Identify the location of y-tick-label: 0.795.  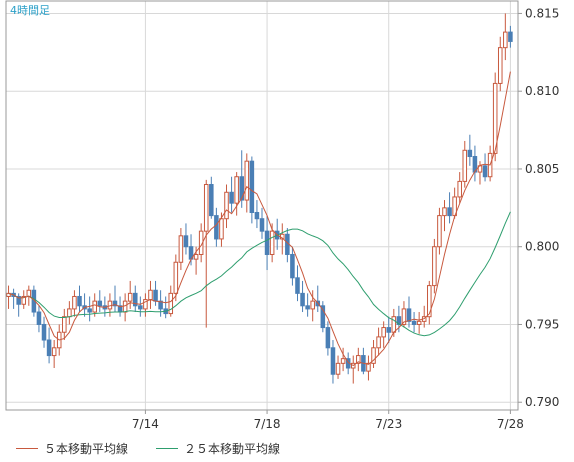
(542, 324).